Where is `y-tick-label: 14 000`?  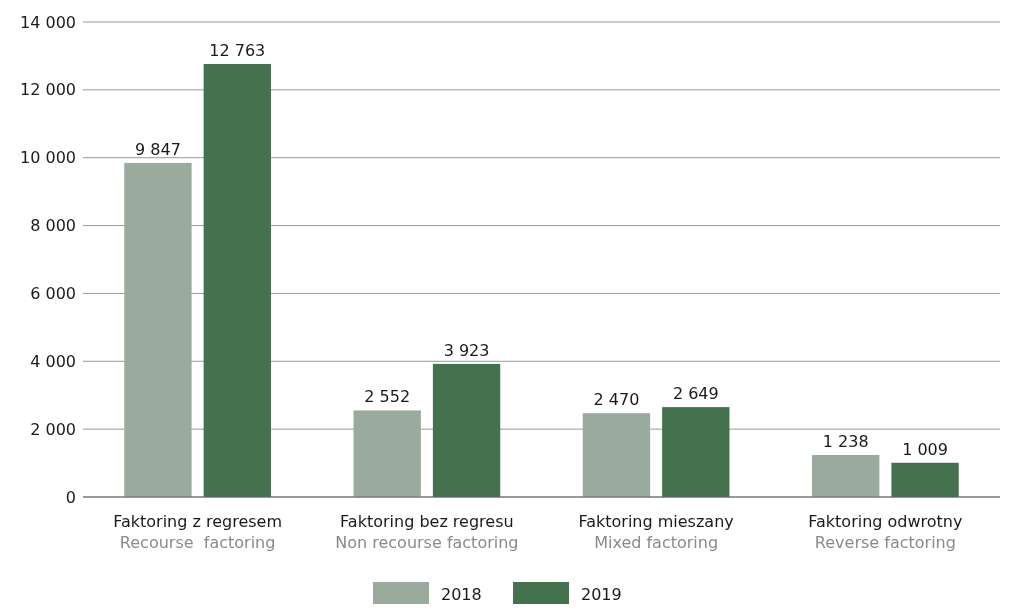 y-tick-label: 14 000 is located at coordinates (48, 22).